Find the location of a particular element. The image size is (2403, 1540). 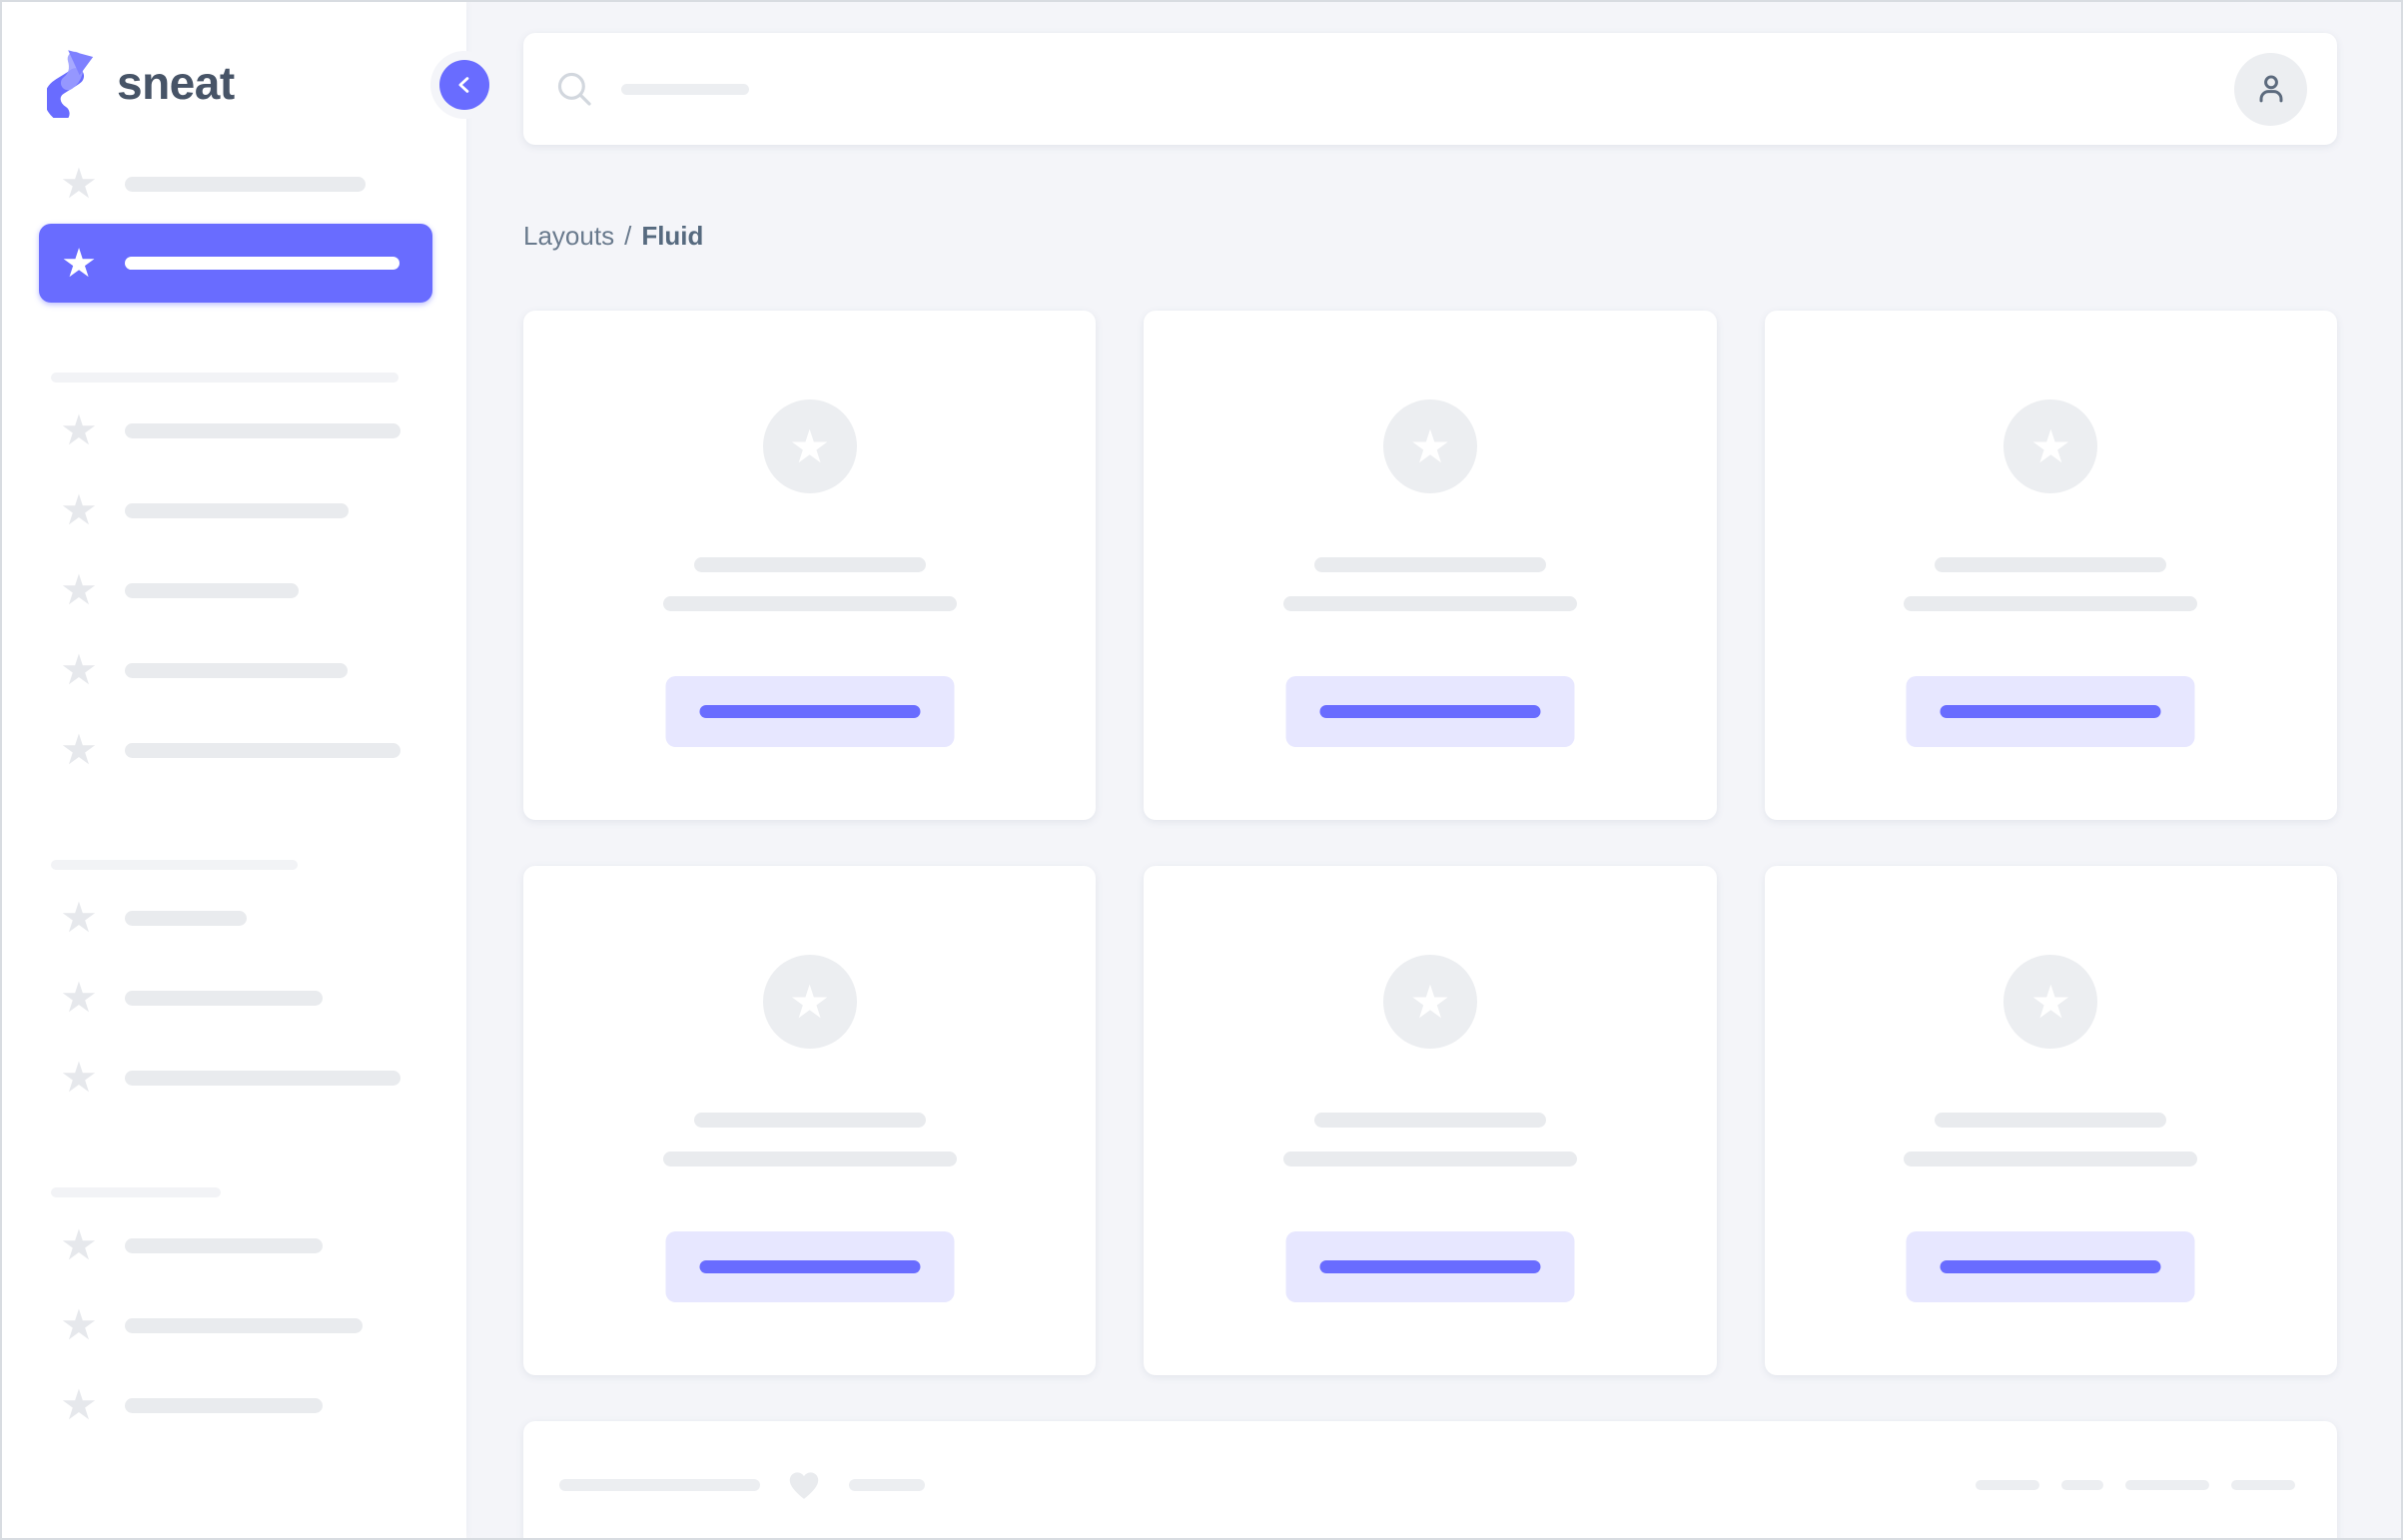

bottom-placeholder-card is located at coordinates (1430, 1479).